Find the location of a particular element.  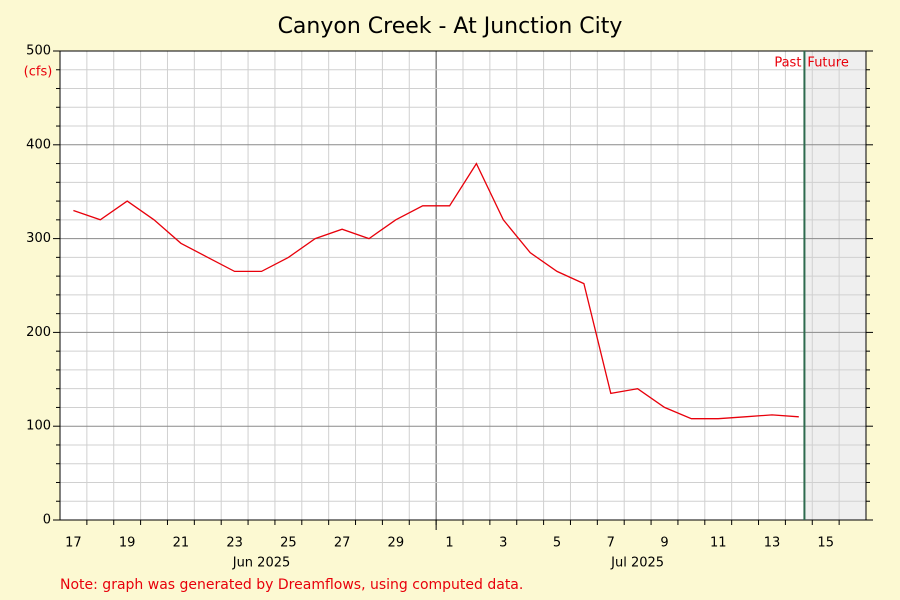

x-tick-label: 15 is located at coordinates (825, 543).